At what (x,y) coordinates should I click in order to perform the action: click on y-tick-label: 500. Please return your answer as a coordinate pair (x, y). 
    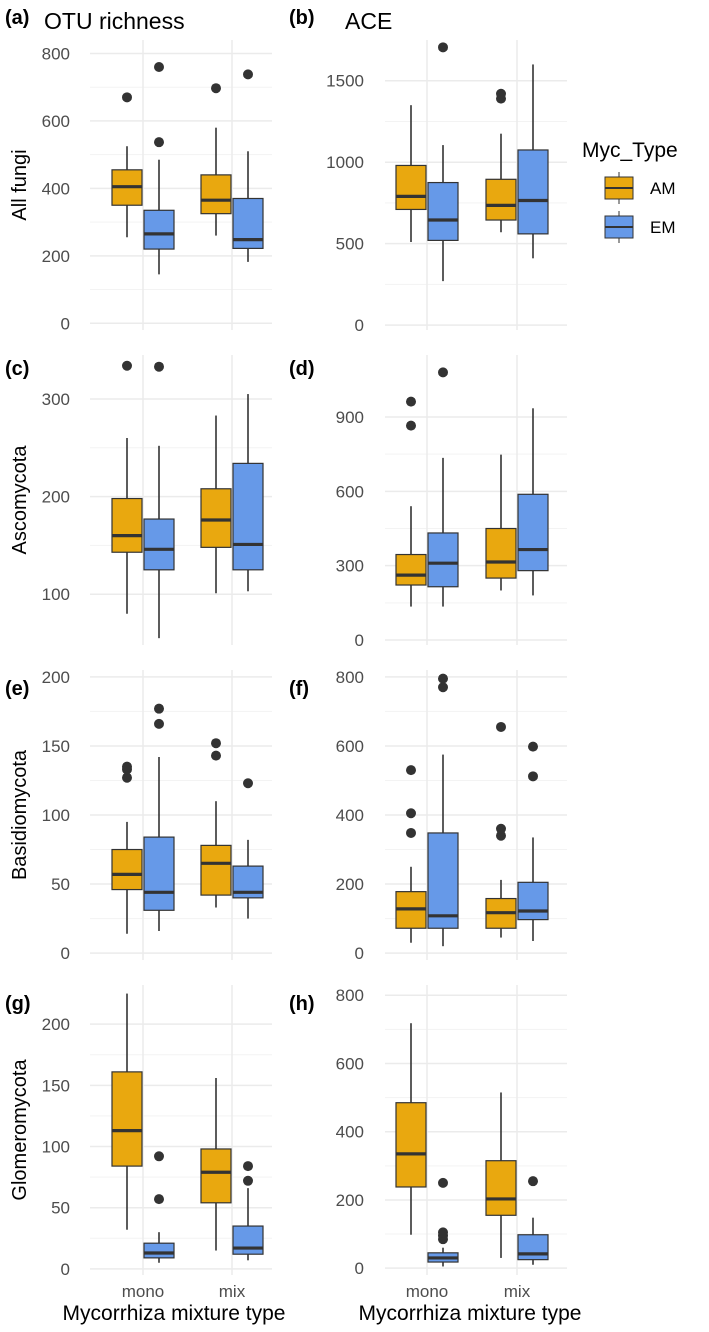
    Looking at the image, I should click on (350, 244).